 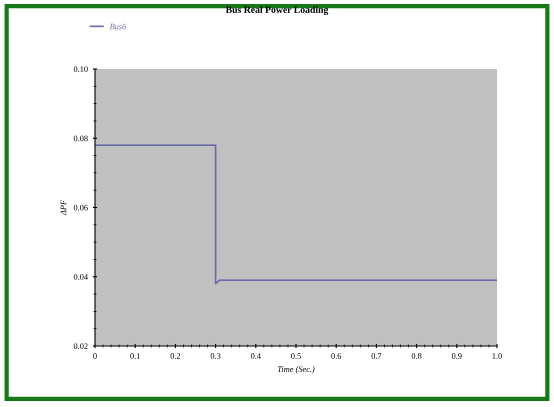 I want to click on y-tick-label: 0.10, so click(x=81, y=69).